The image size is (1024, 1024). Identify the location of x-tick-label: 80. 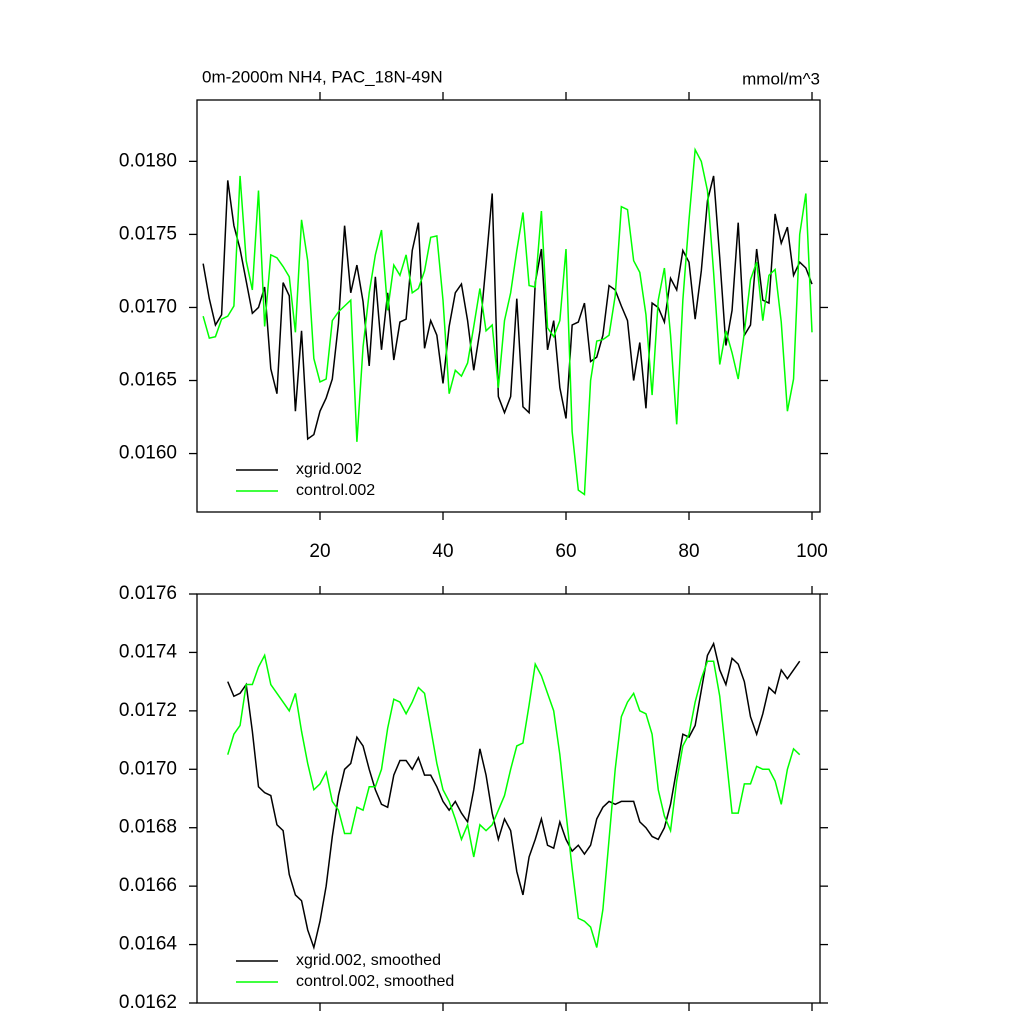
(688, 551).